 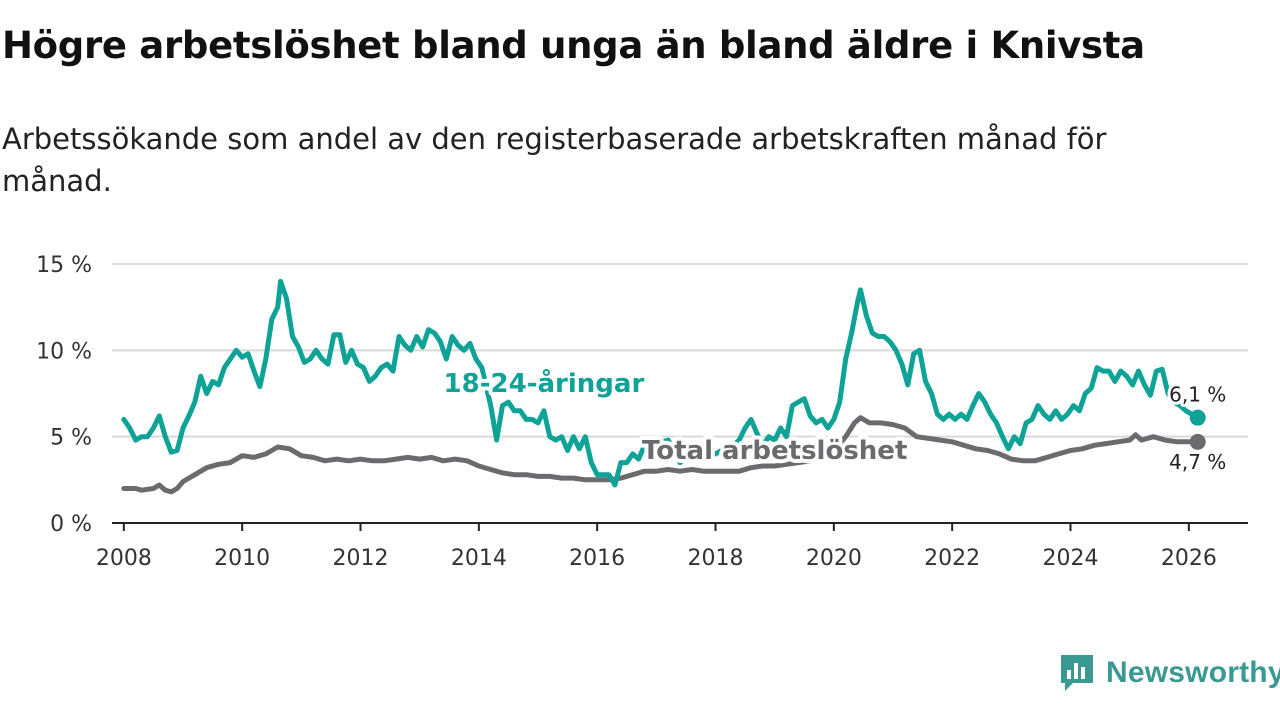 What do you see at coordinates (597, 558) in the screenshot?
I see `x-tick-label: 2016` at bounding box center [597, 558].